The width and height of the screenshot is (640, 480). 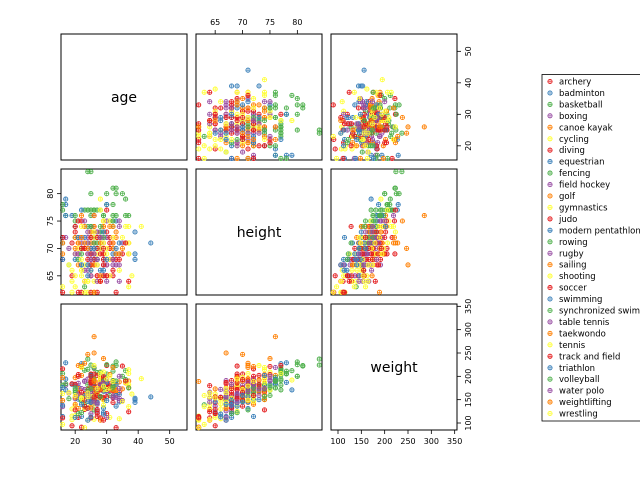 What do you see at coordinates (75, 248) in the screenshot?
I see `point-taekwondo` at bounding box center [75, 248].